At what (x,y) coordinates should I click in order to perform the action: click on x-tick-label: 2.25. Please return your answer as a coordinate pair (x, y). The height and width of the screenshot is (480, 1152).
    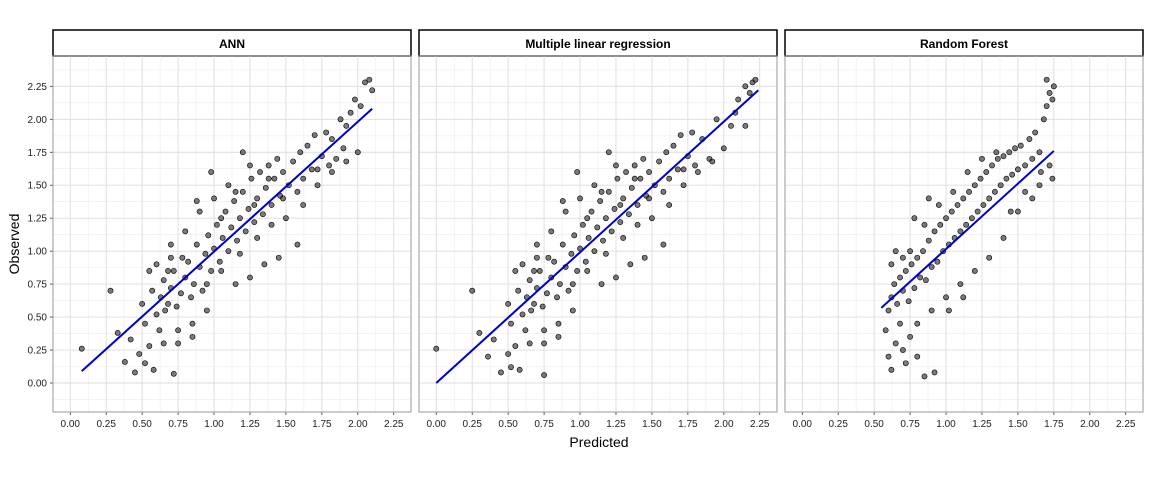
    Looking at the image, I should click on (1126, 424).